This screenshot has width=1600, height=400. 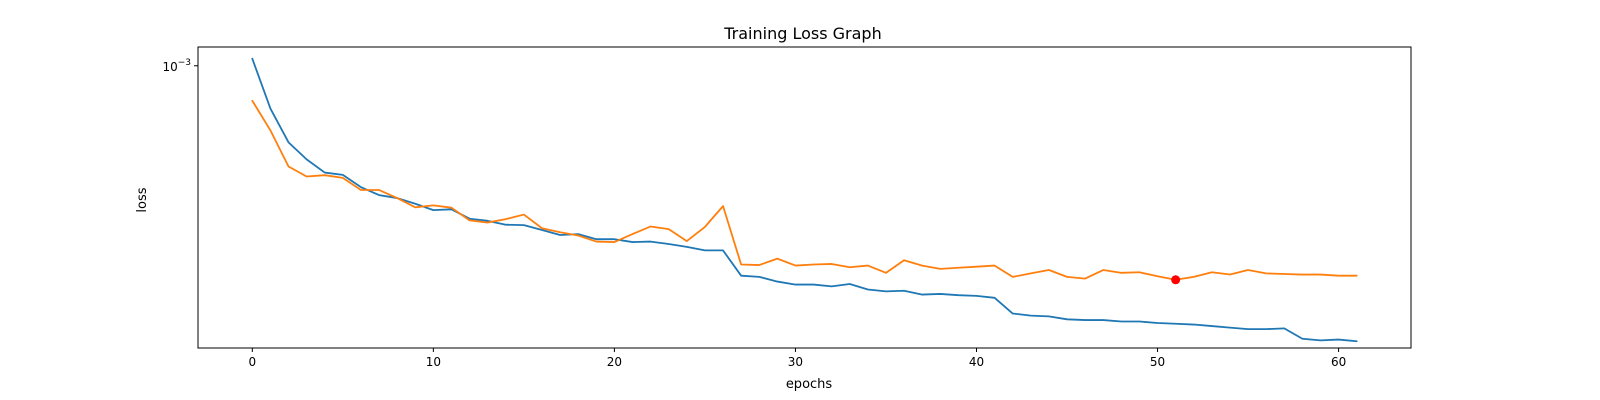 I want to click on y-axis-ticks: 10−3, so click(x=180, y=66).